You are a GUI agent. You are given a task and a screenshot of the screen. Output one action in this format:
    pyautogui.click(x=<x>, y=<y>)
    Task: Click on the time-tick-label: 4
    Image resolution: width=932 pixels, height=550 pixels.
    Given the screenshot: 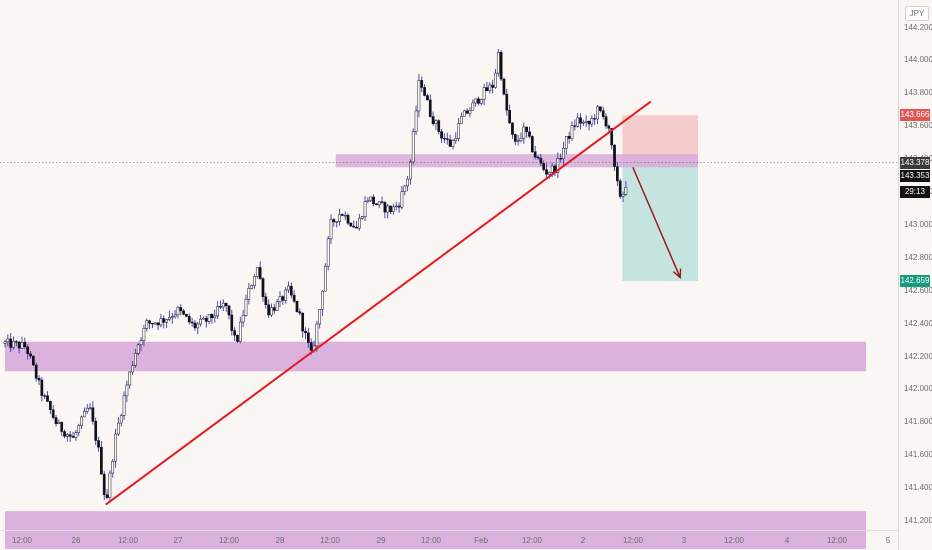 What is the action you would take?
    pyautogui.click(x=787, y=540)
    